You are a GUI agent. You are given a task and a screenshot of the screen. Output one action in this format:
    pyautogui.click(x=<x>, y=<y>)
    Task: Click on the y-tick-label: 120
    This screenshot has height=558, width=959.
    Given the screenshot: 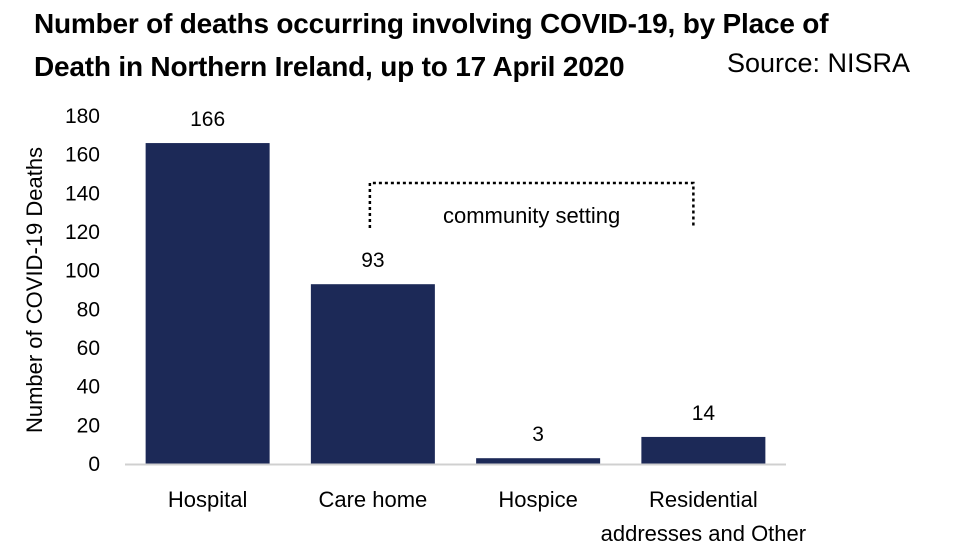 What is the action you would take?
    pyautogui.click(x=82, y=232)
    